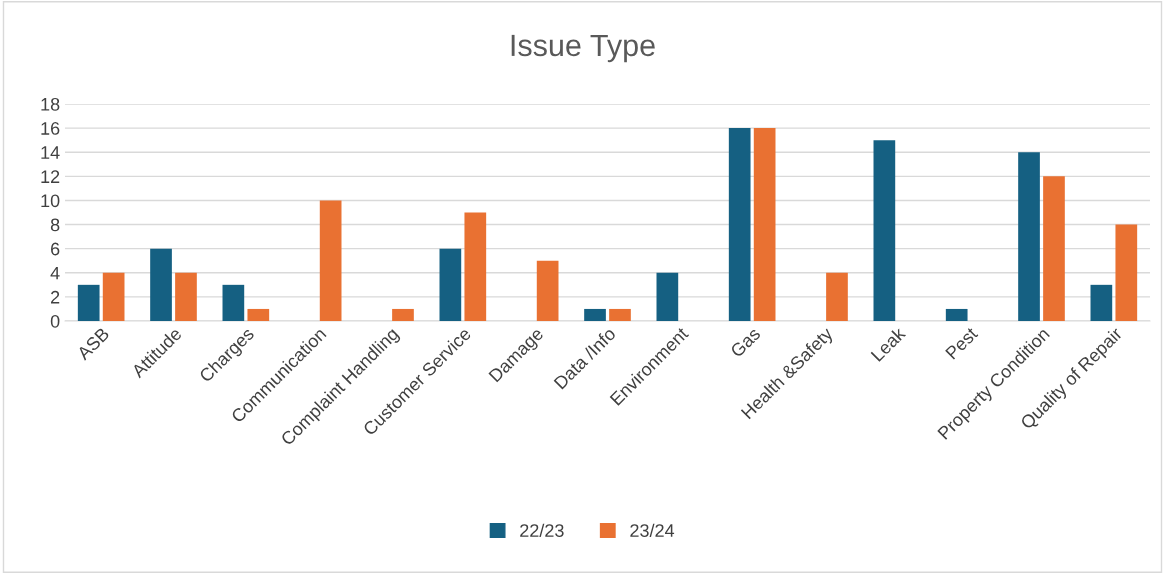 Image resolution: width=1165 pixels, height=574 pixels. Describe the element at coordinates (583, 48) in the screenshot. I see `chart-title: Issue Type` at that location.